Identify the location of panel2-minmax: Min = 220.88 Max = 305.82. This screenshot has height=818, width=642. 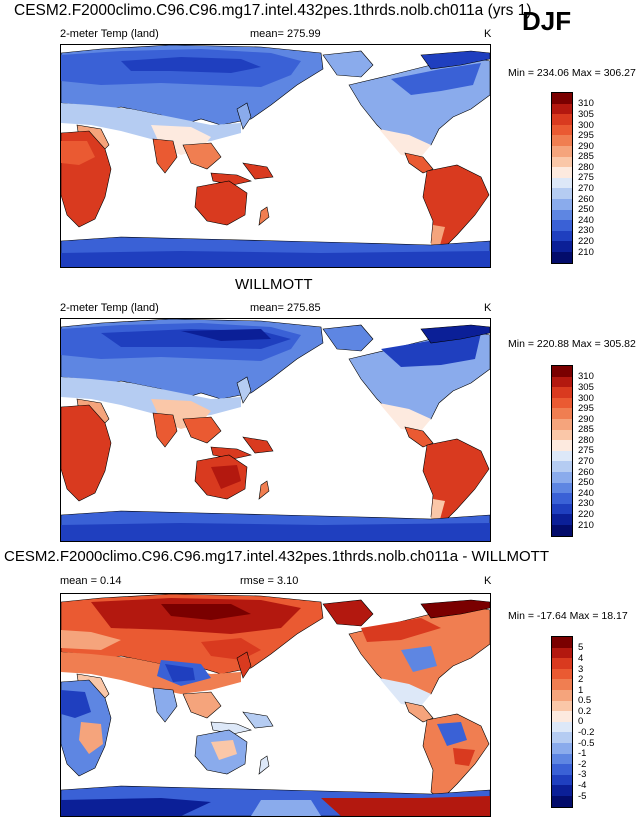
(572, 344).